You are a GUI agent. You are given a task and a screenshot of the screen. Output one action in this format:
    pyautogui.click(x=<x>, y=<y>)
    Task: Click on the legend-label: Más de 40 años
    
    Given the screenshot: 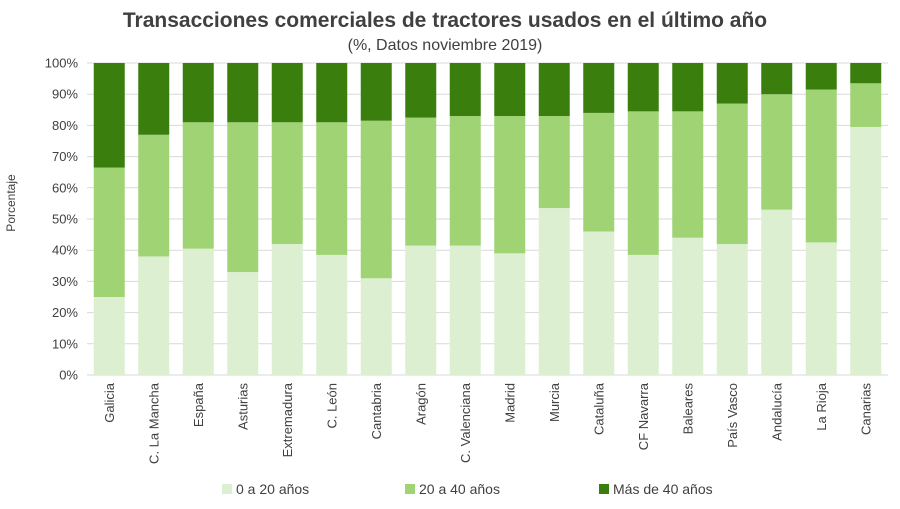 What is the action you would take?
    pyautogui.click(x=663, y=489)
    